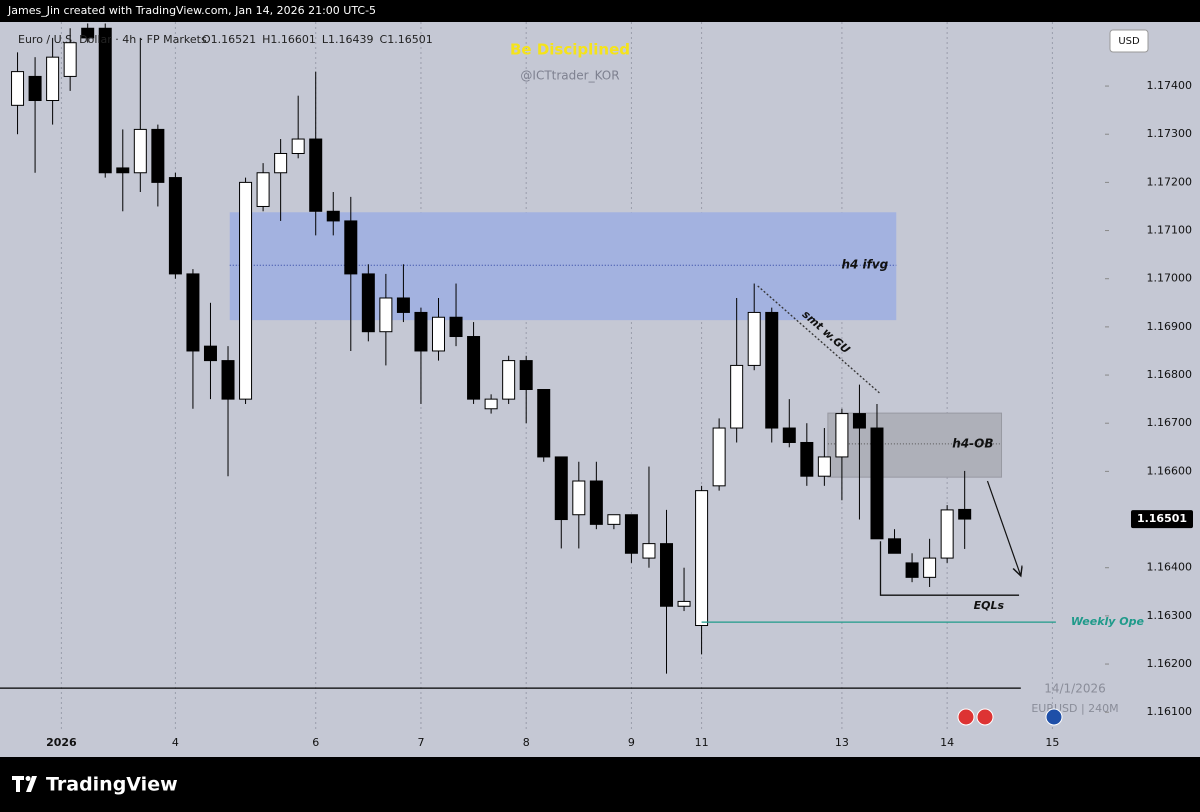  I want to click on y-tick-label: 1.17000, so click(1170, 278).